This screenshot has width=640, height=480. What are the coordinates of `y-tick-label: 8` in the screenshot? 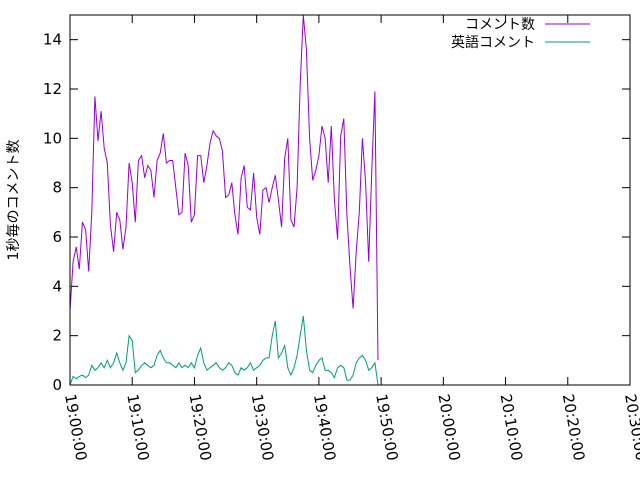 It's located at (57, 188).